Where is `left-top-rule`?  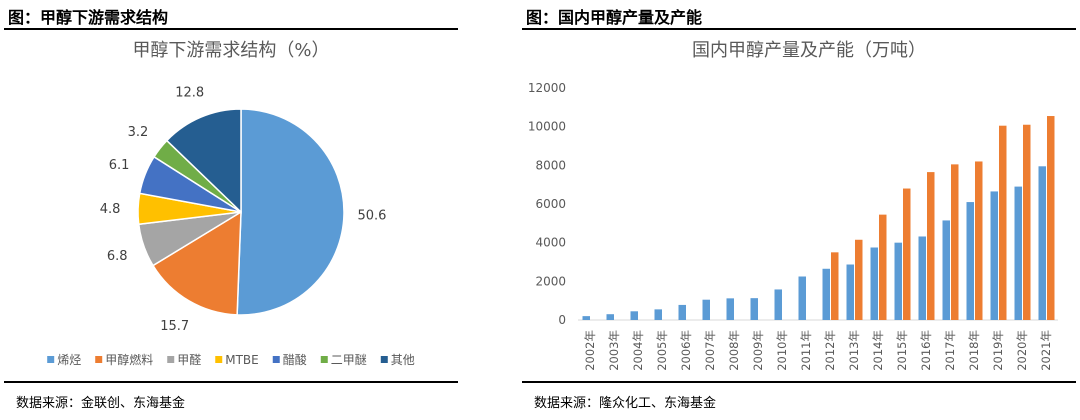 left-top-rule is located at coordinates (231, 29).